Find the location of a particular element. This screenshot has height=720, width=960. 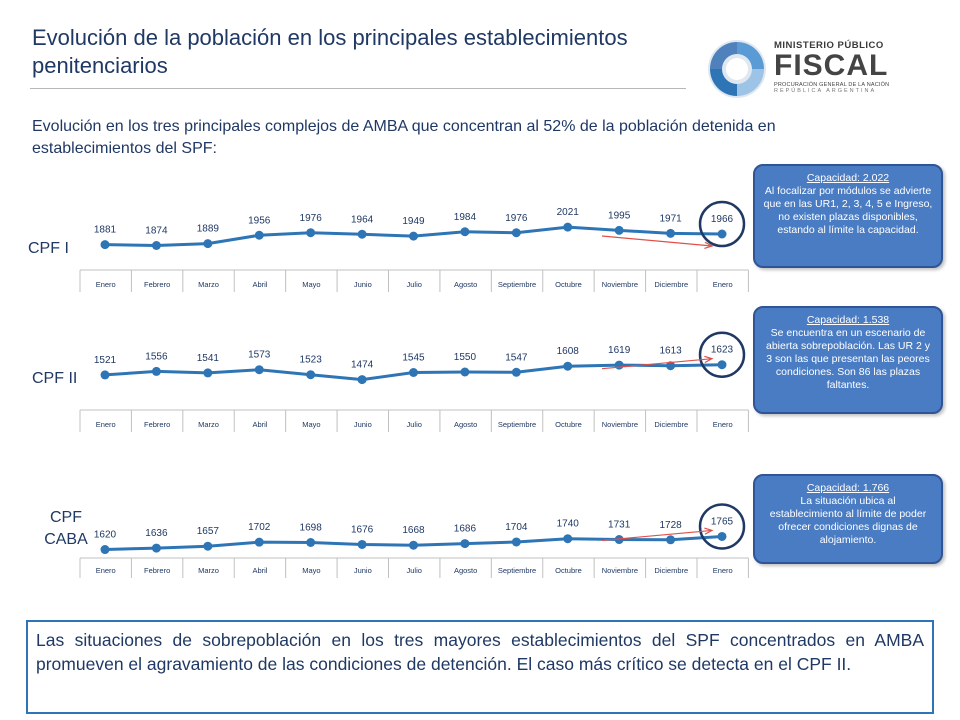

data-label: 1966 is located at coordinates (722, 219).